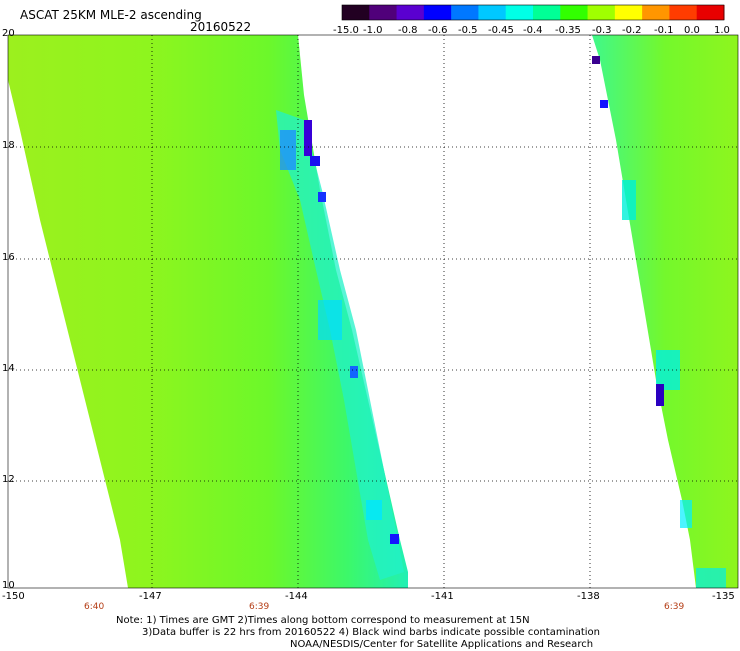 This screenshot has height=651, width=740. What do you see at coordinates (8, 33) in the screenshot?
I see `lat-label: 20` at bounding box center [8, 33].